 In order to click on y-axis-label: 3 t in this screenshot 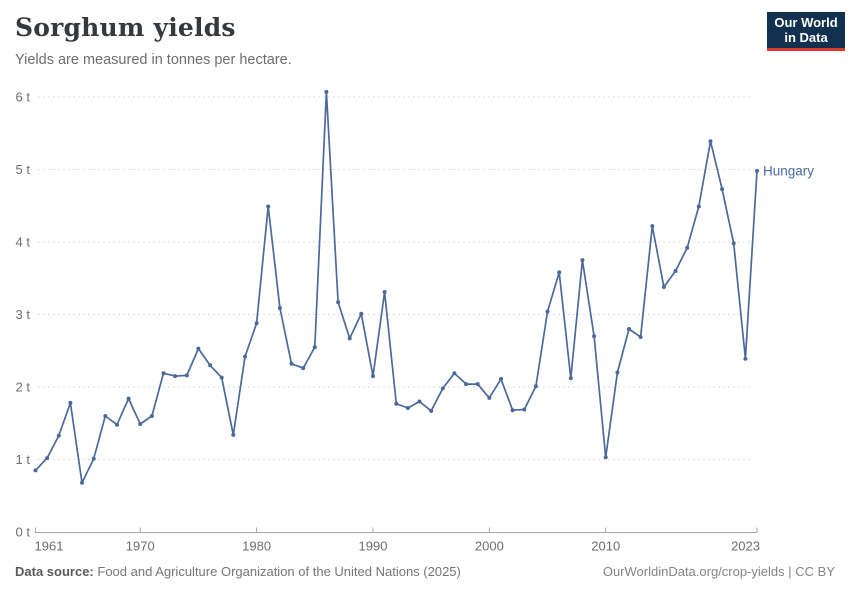, I will do `click(23, 314)`.